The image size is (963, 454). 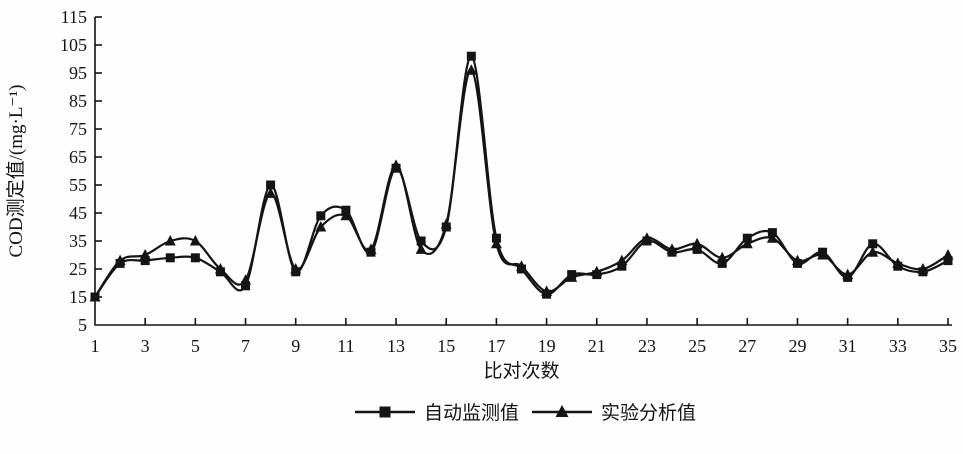 I want to click on x-axis-tick-label: 23, so click(x=647, y=346).